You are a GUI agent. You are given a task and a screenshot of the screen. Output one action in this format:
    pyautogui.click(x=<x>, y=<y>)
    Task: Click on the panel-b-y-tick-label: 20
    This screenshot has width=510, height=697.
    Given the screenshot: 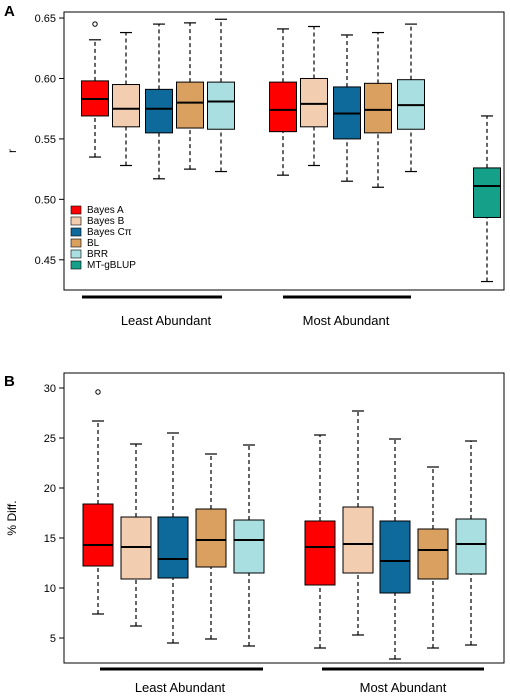 What is the action you would take?
    pyautogui.click(x=50, y=489)
    